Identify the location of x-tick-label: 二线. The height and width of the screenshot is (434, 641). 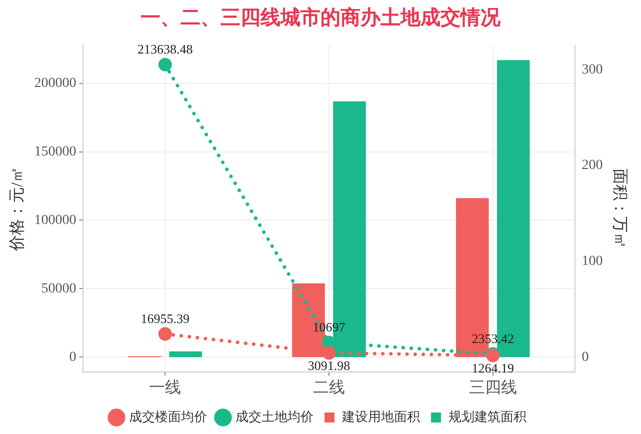
(329, 387).